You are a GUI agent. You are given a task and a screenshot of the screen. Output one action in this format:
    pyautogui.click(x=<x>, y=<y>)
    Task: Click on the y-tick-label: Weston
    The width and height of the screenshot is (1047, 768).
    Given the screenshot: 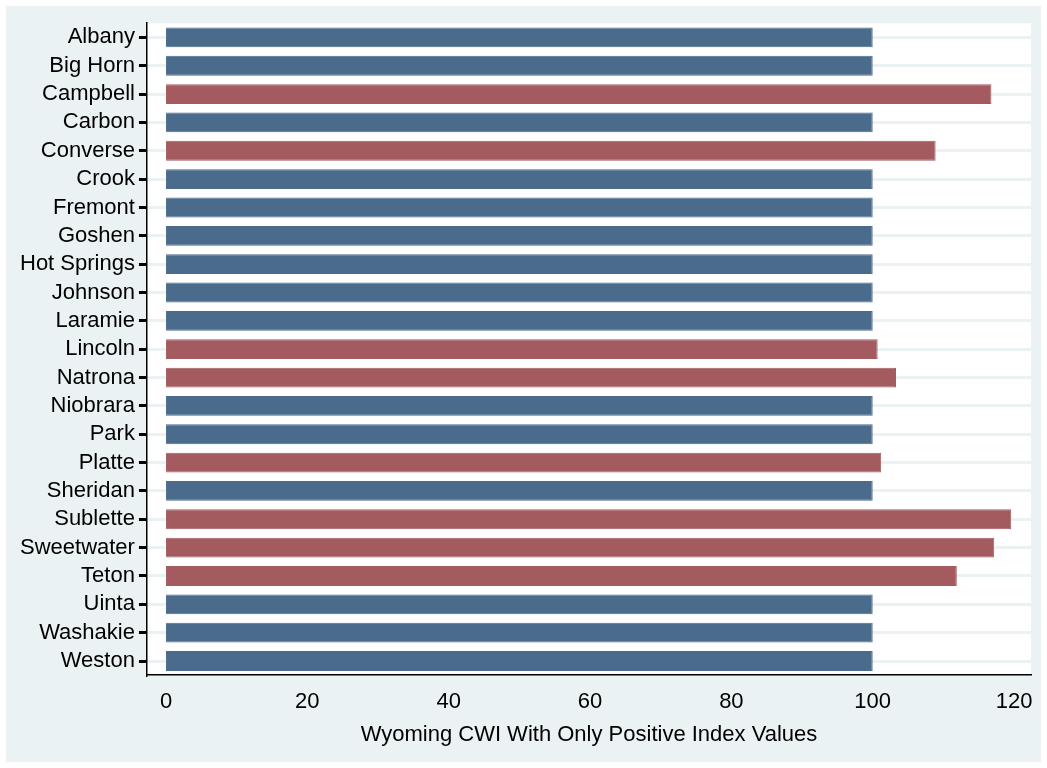 What is the action you would take?
    pyautogui.click(x=97, y=660)
    